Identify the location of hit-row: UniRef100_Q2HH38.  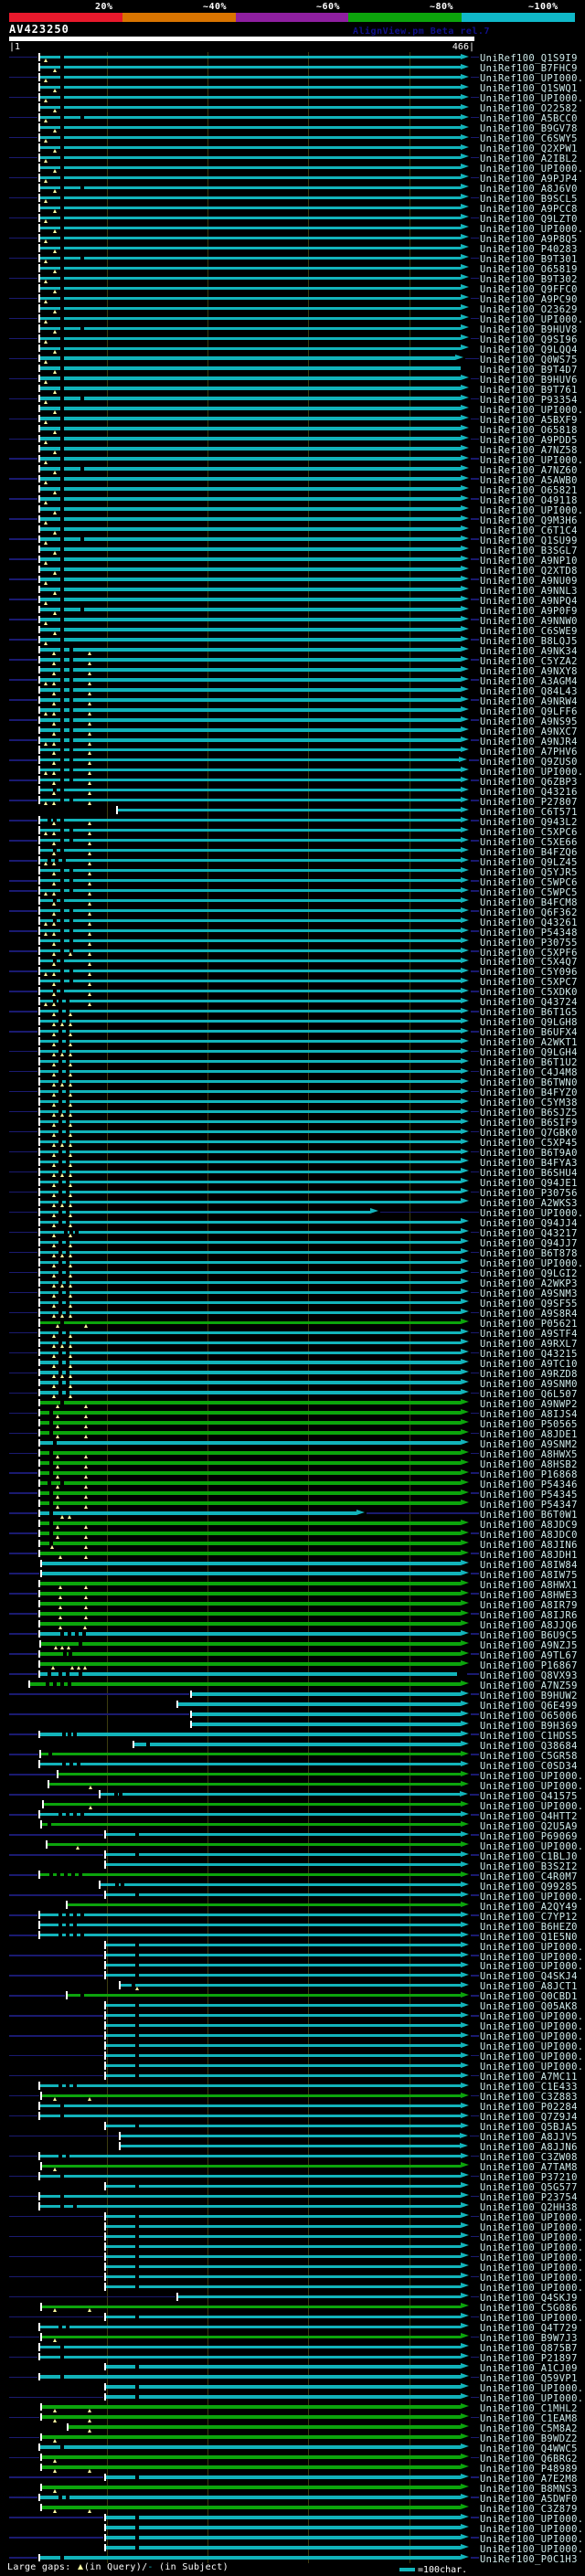
(293, 2207).